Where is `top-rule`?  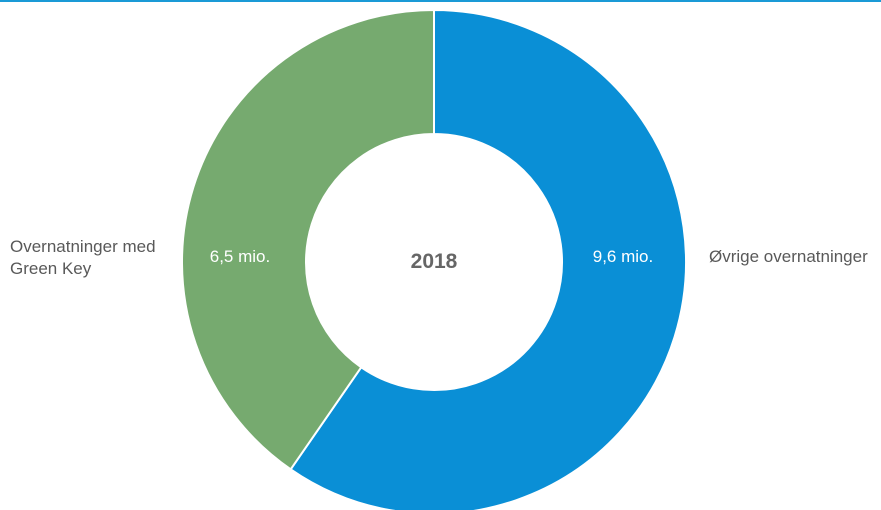 top-rule is located at coordinates (440, 1).